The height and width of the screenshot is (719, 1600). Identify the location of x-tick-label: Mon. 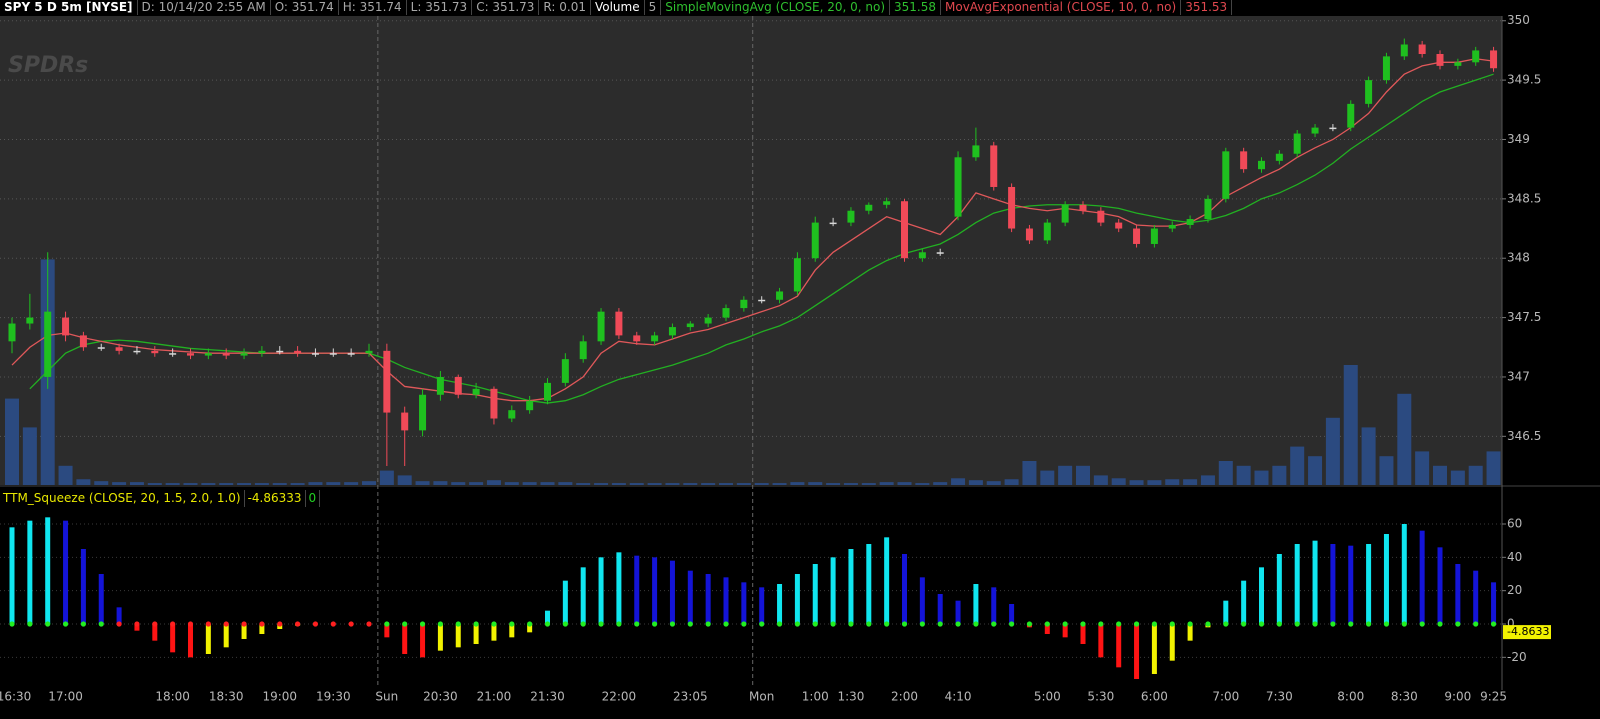
(761, 697).